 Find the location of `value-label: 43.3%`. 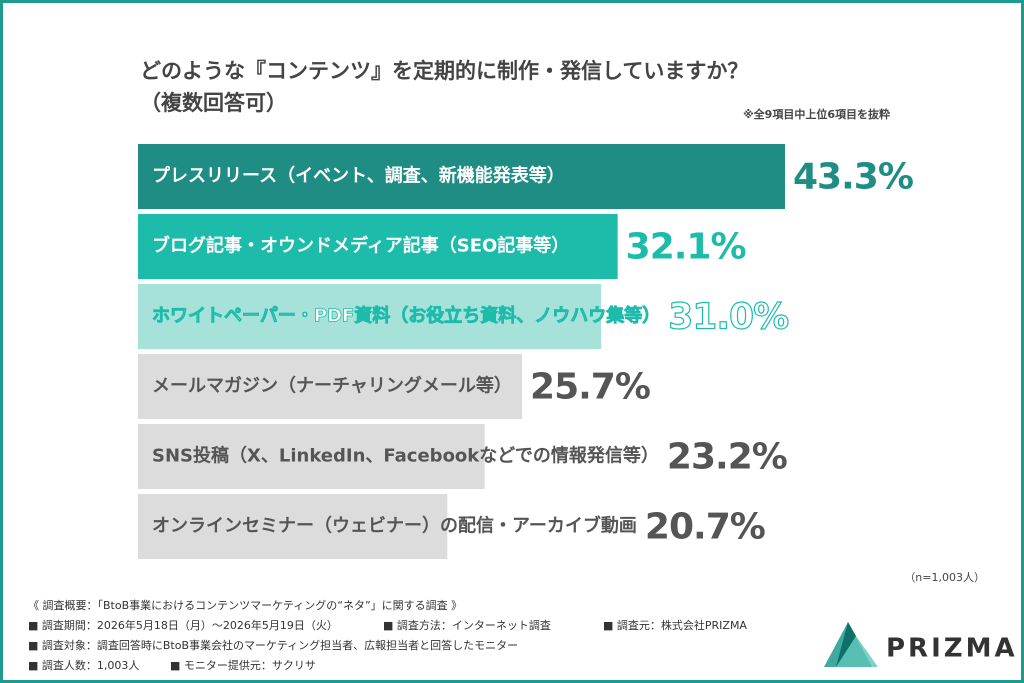

value-label: 43.3% is located at coordinates (853, 177).